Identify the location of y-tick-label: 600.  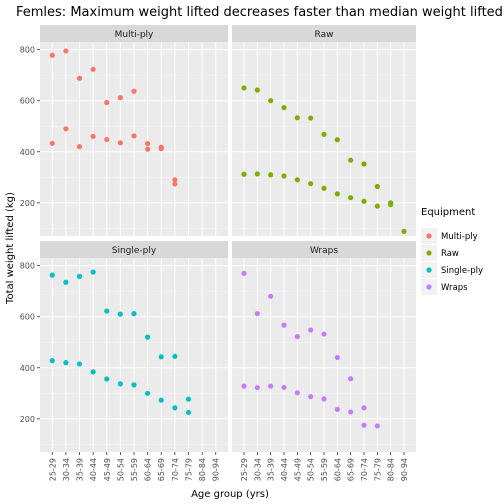
(27, 101).